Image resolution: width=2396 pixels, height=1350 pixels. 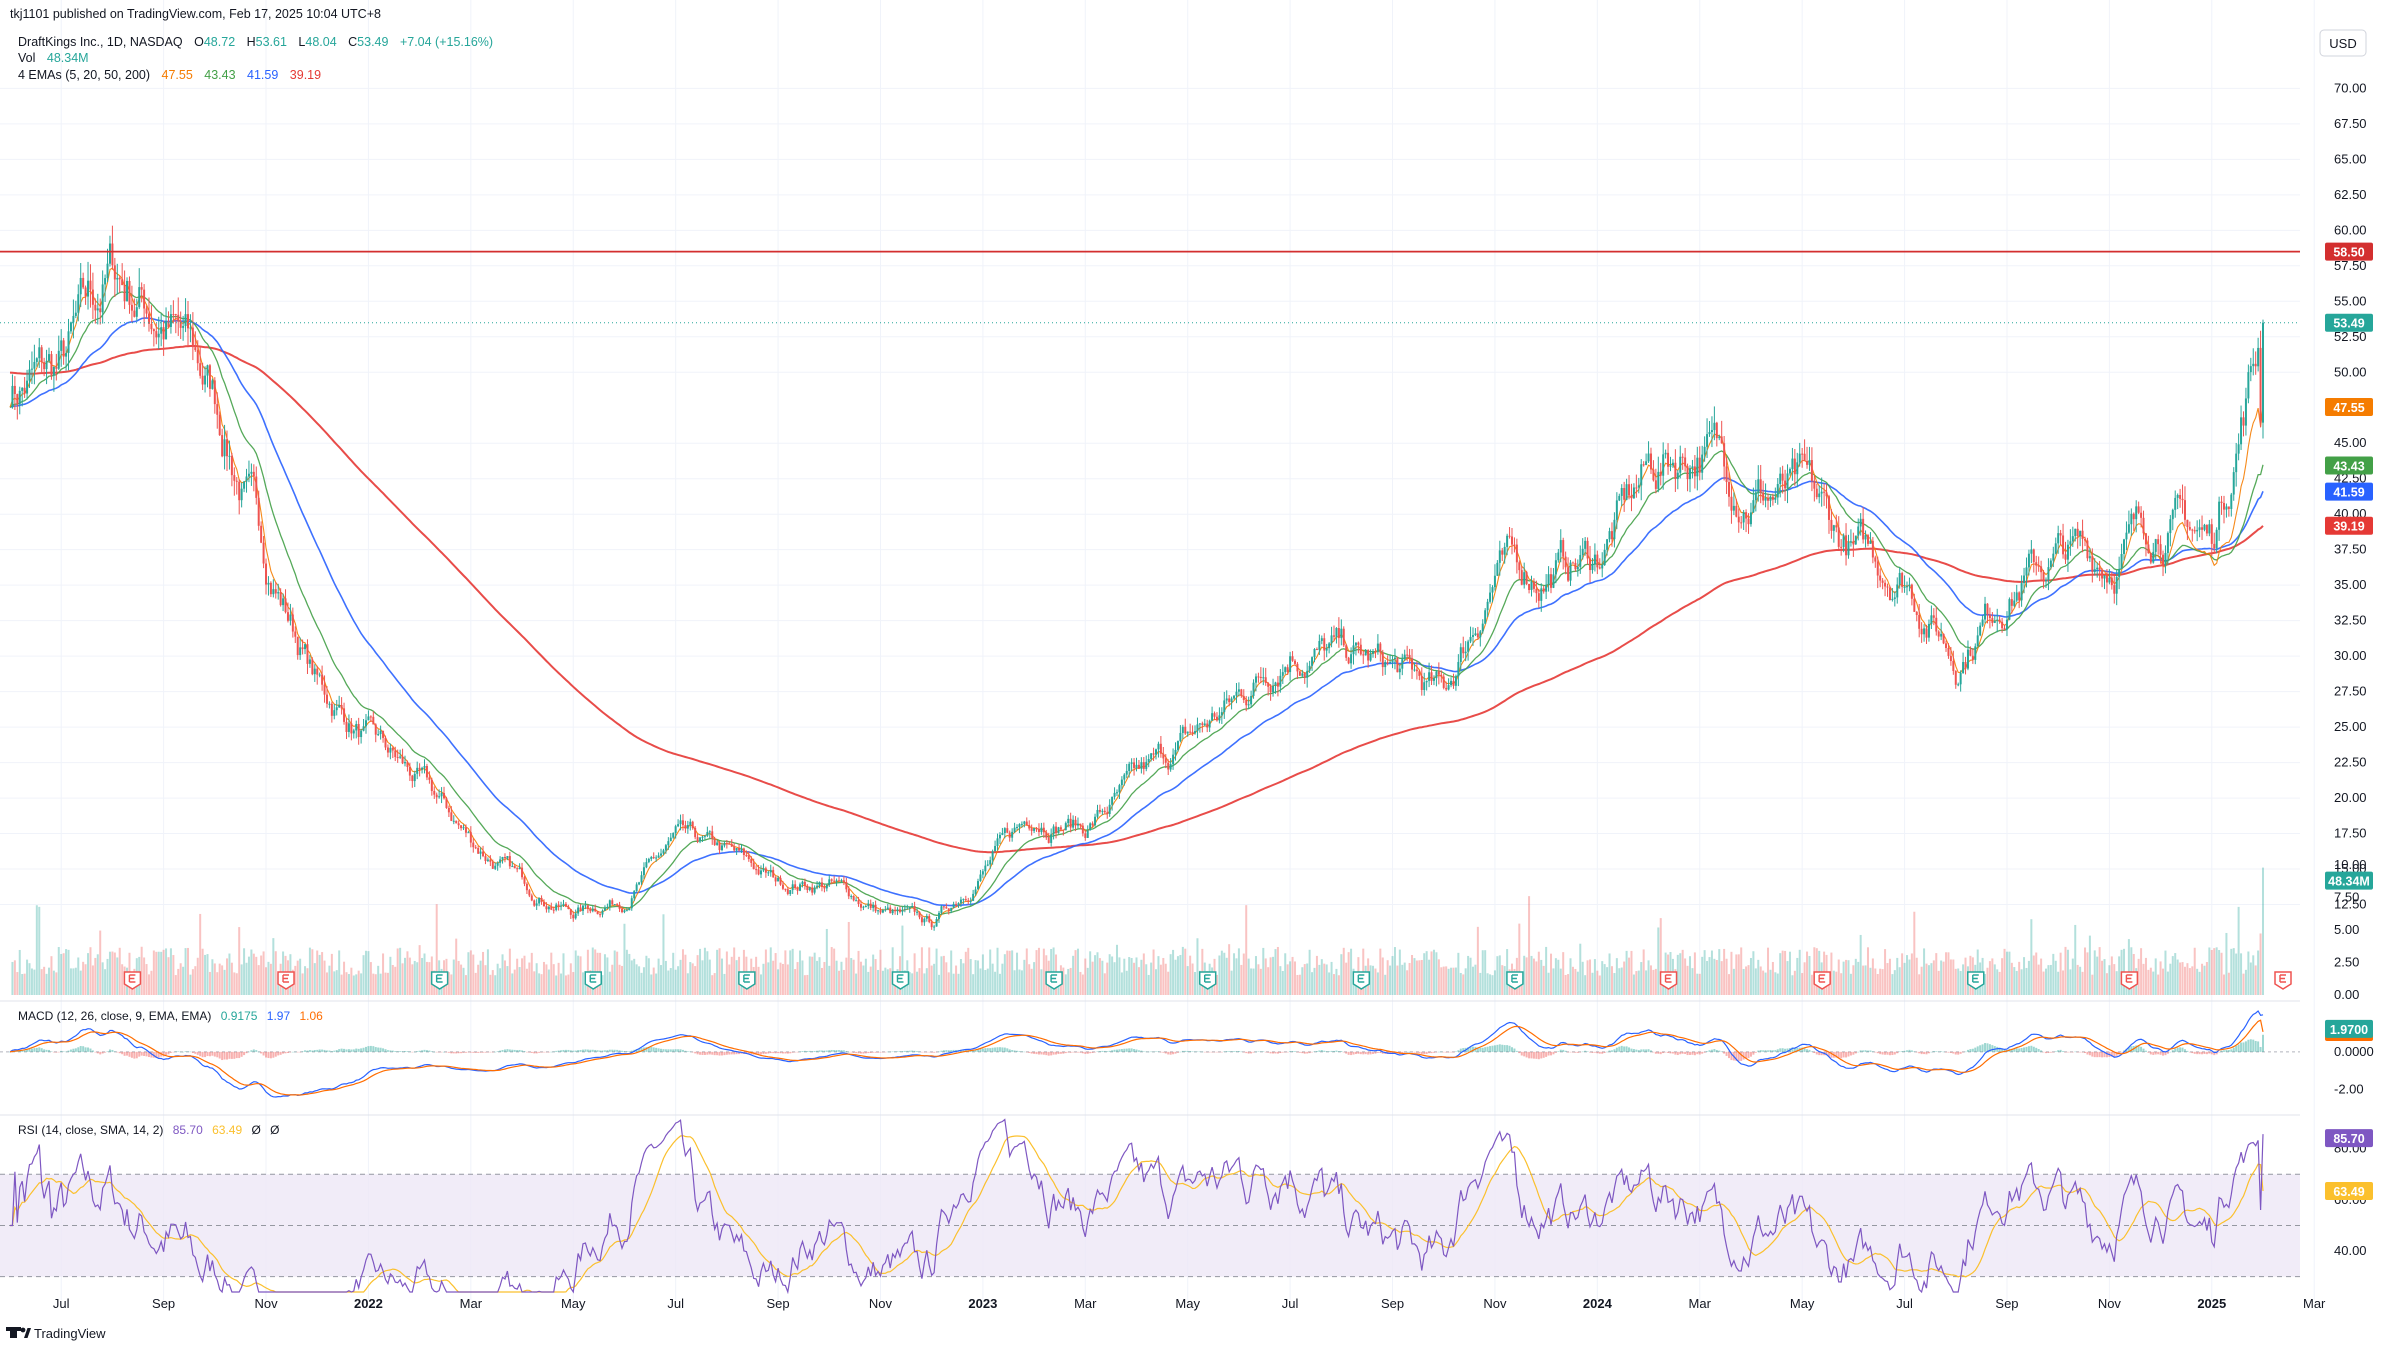 I want to click on volume-legend: Vol 48.34M, so click(x=53, y=58).